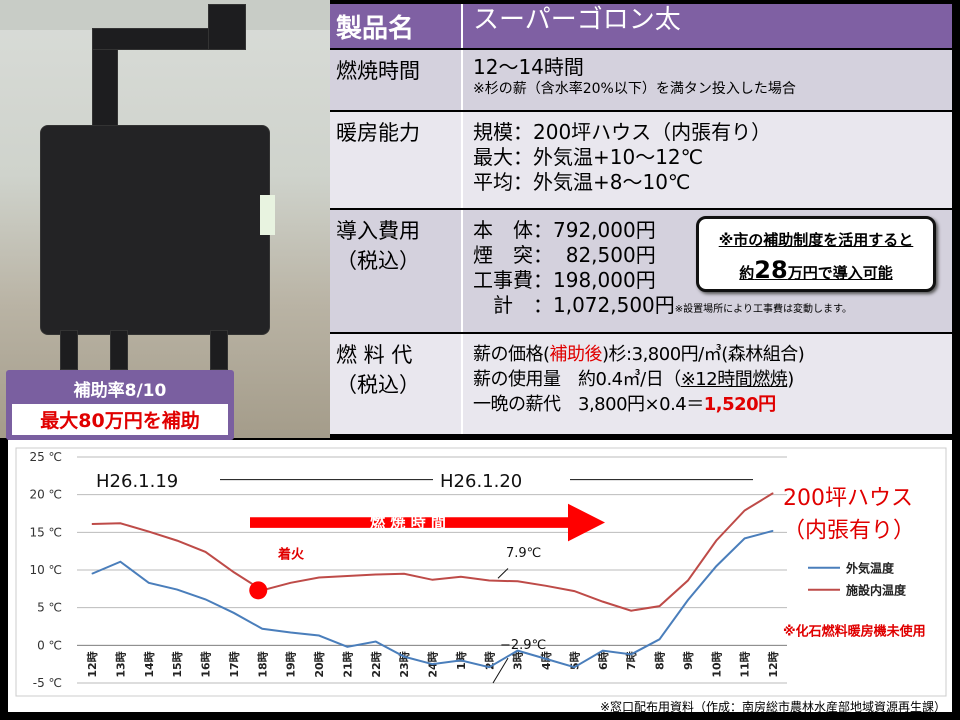 The height and width of the screenshot is (720, 960). Describe the element at coordinates (660, 660) in the screenshot. I see `x-tick-label: 8時` at that location.